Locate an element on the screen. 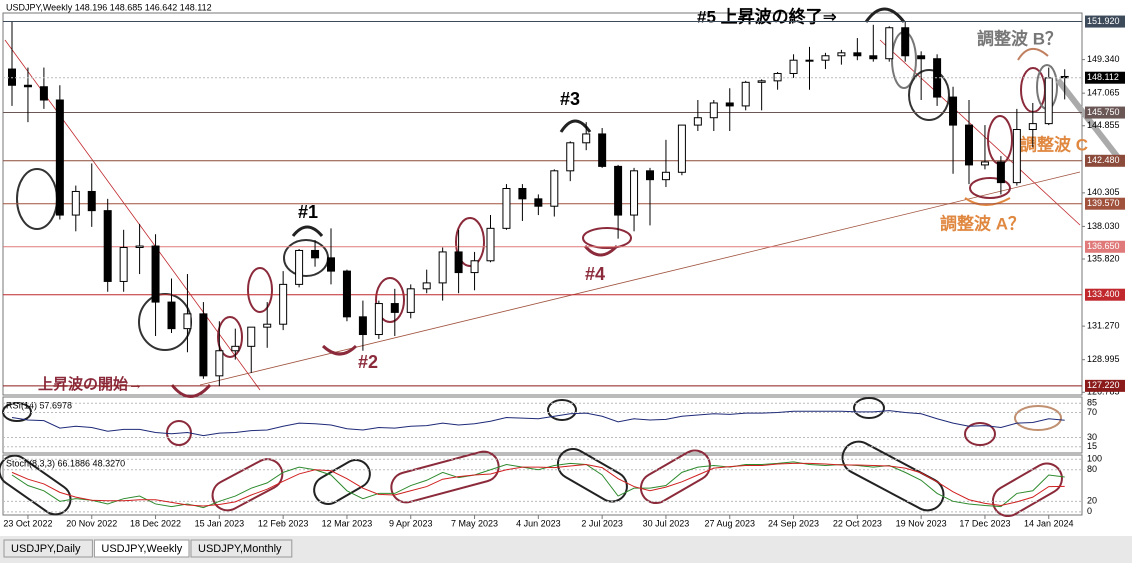 The height and width of the screenshot is (563, 1132). x-tick-label: 7 May 2023 is located at coordinates (474, 523).